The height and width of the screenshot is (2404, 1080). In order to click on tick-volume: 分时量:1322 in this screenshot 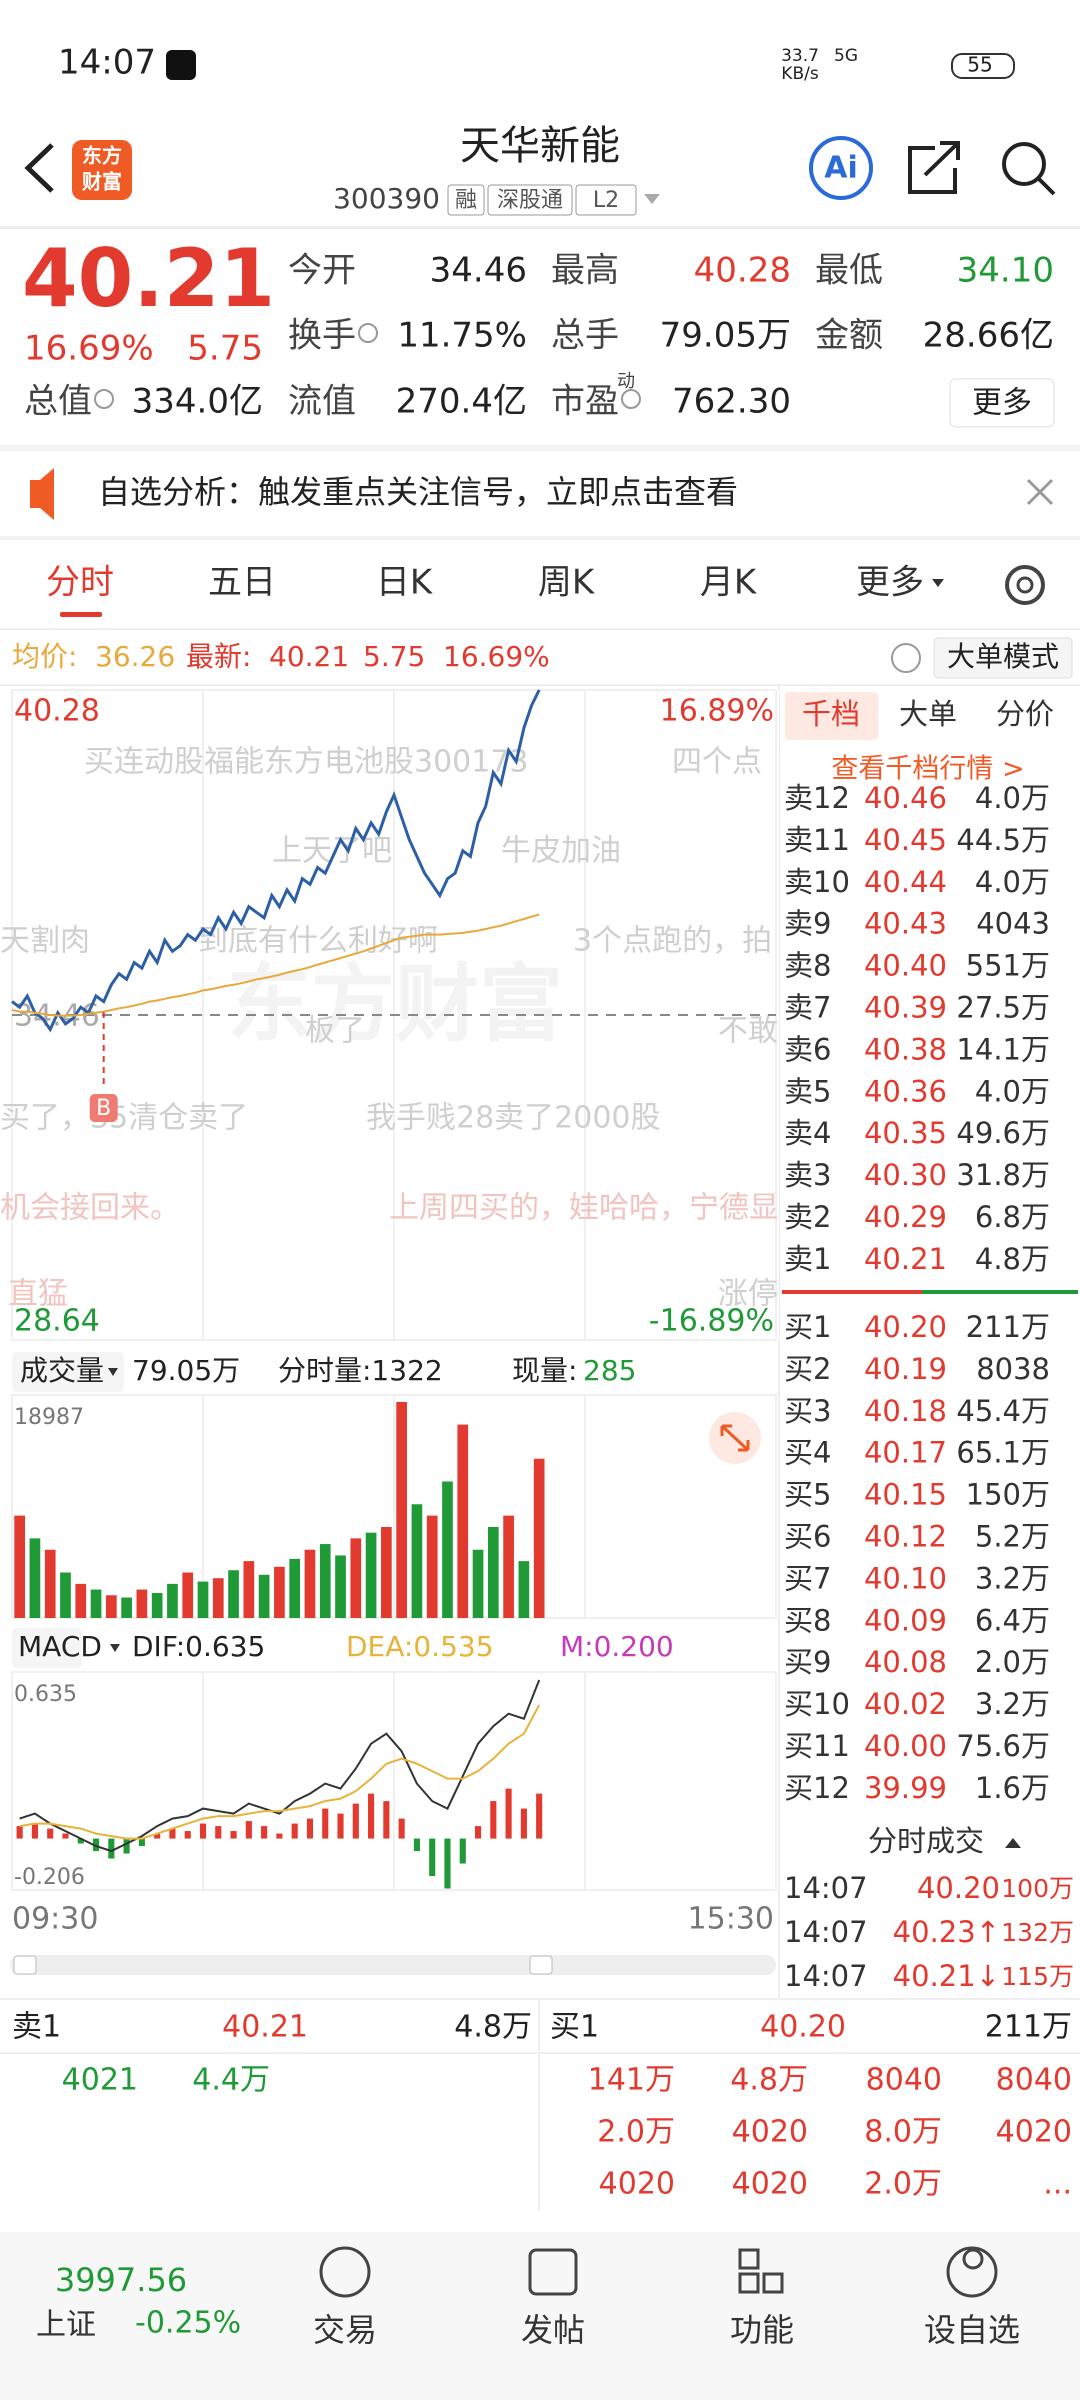, I will do `click(360, 1370)`.